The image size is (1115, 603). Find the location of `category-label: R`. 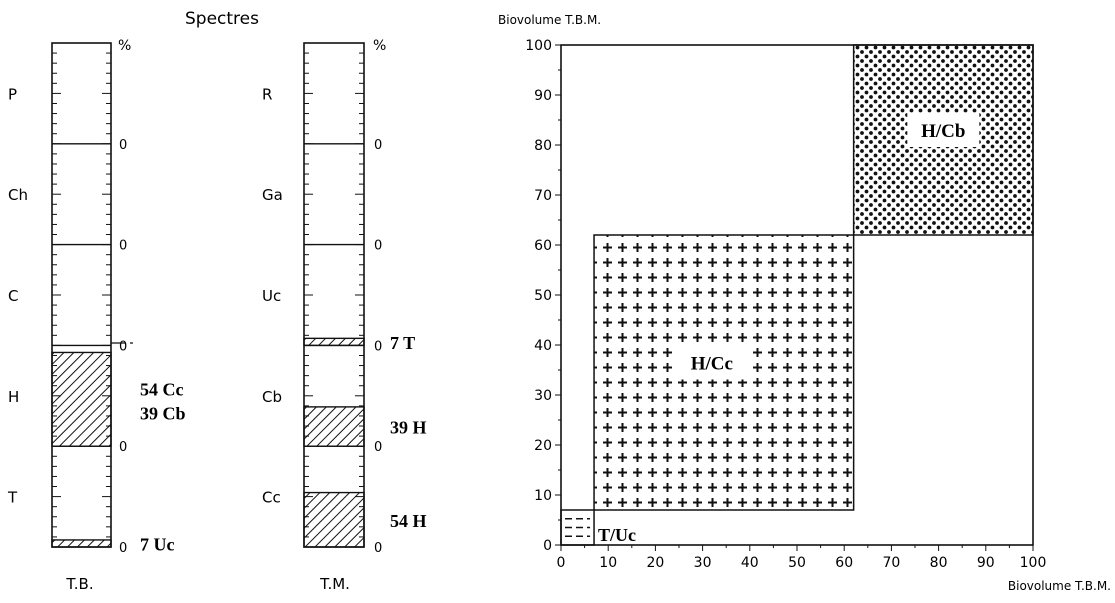

category-label: R is located at coordinates (267, 94).